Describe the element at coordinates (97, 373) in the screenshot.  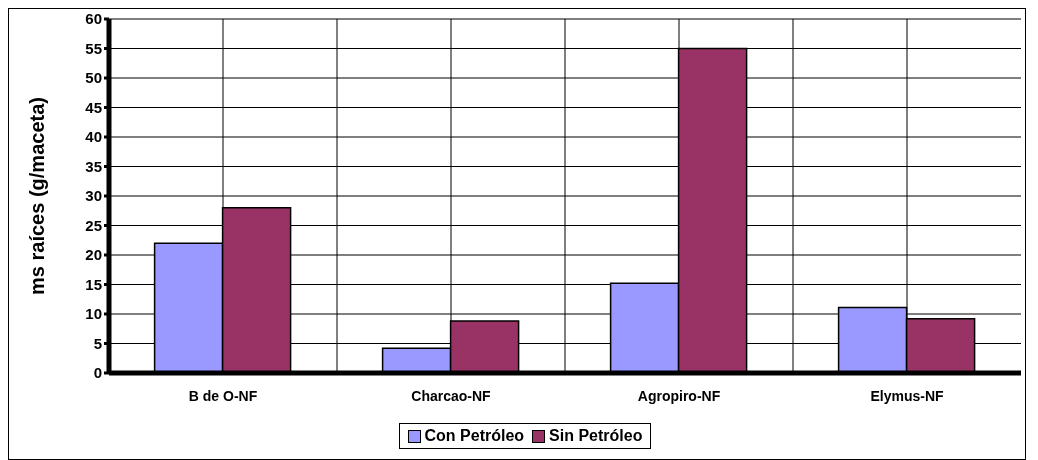
I see `y-tick-label: 0` at that location.